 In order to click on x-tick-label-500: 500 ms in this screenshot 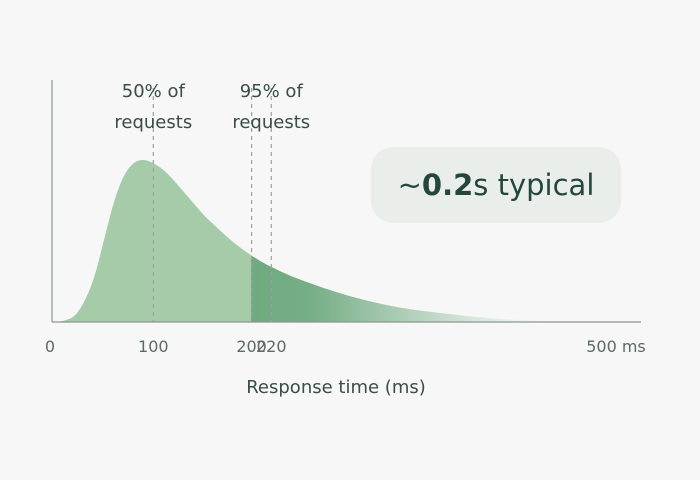, I will do `click(616, 346)`.